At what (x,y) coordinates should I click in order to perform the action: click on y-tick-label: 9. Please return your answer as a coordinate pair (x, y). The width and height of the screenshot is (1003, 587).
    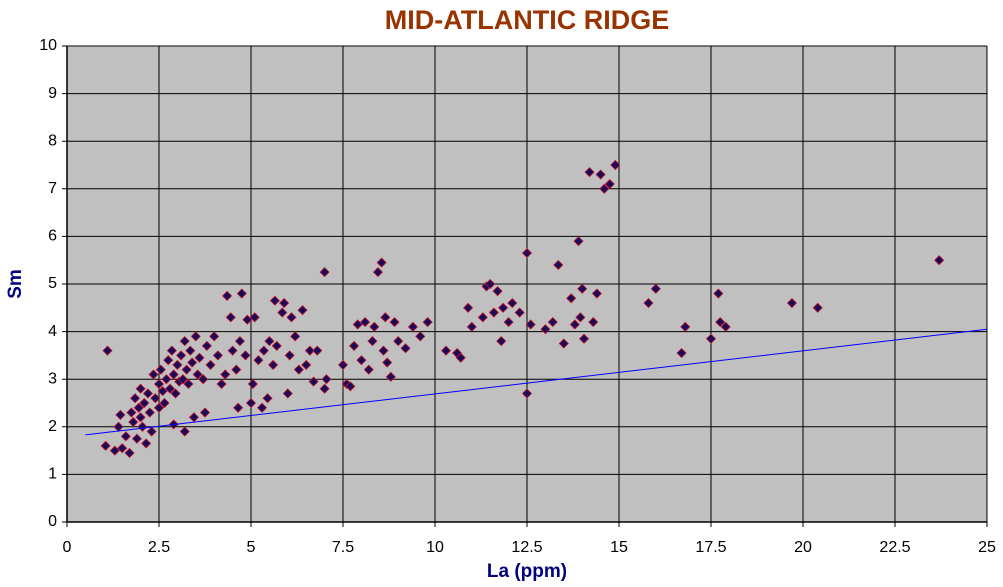
    Looking at the image, I should click on (52, 93).